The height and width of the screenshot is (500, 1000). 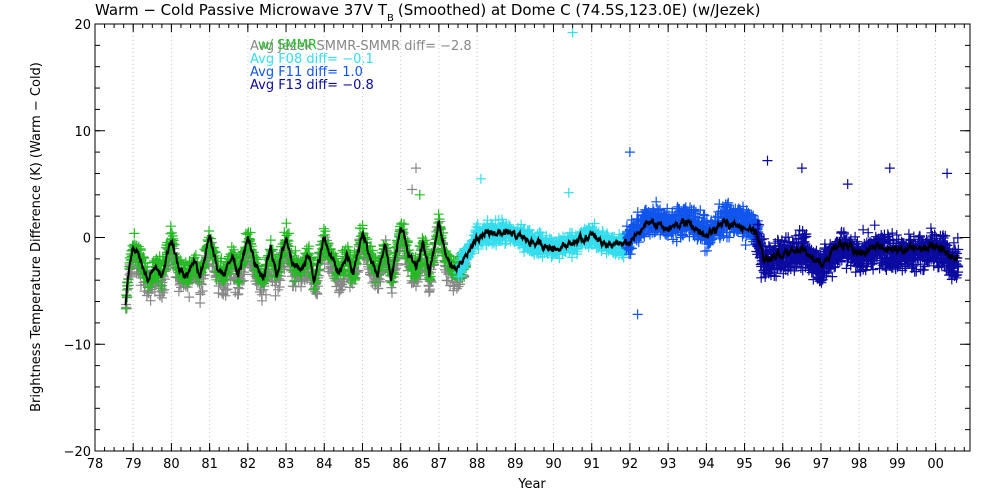 What do you see at coordinates (209, 464) in the screenshot?
I see `x-tick-label: 81` at bounding box center [209, 464].